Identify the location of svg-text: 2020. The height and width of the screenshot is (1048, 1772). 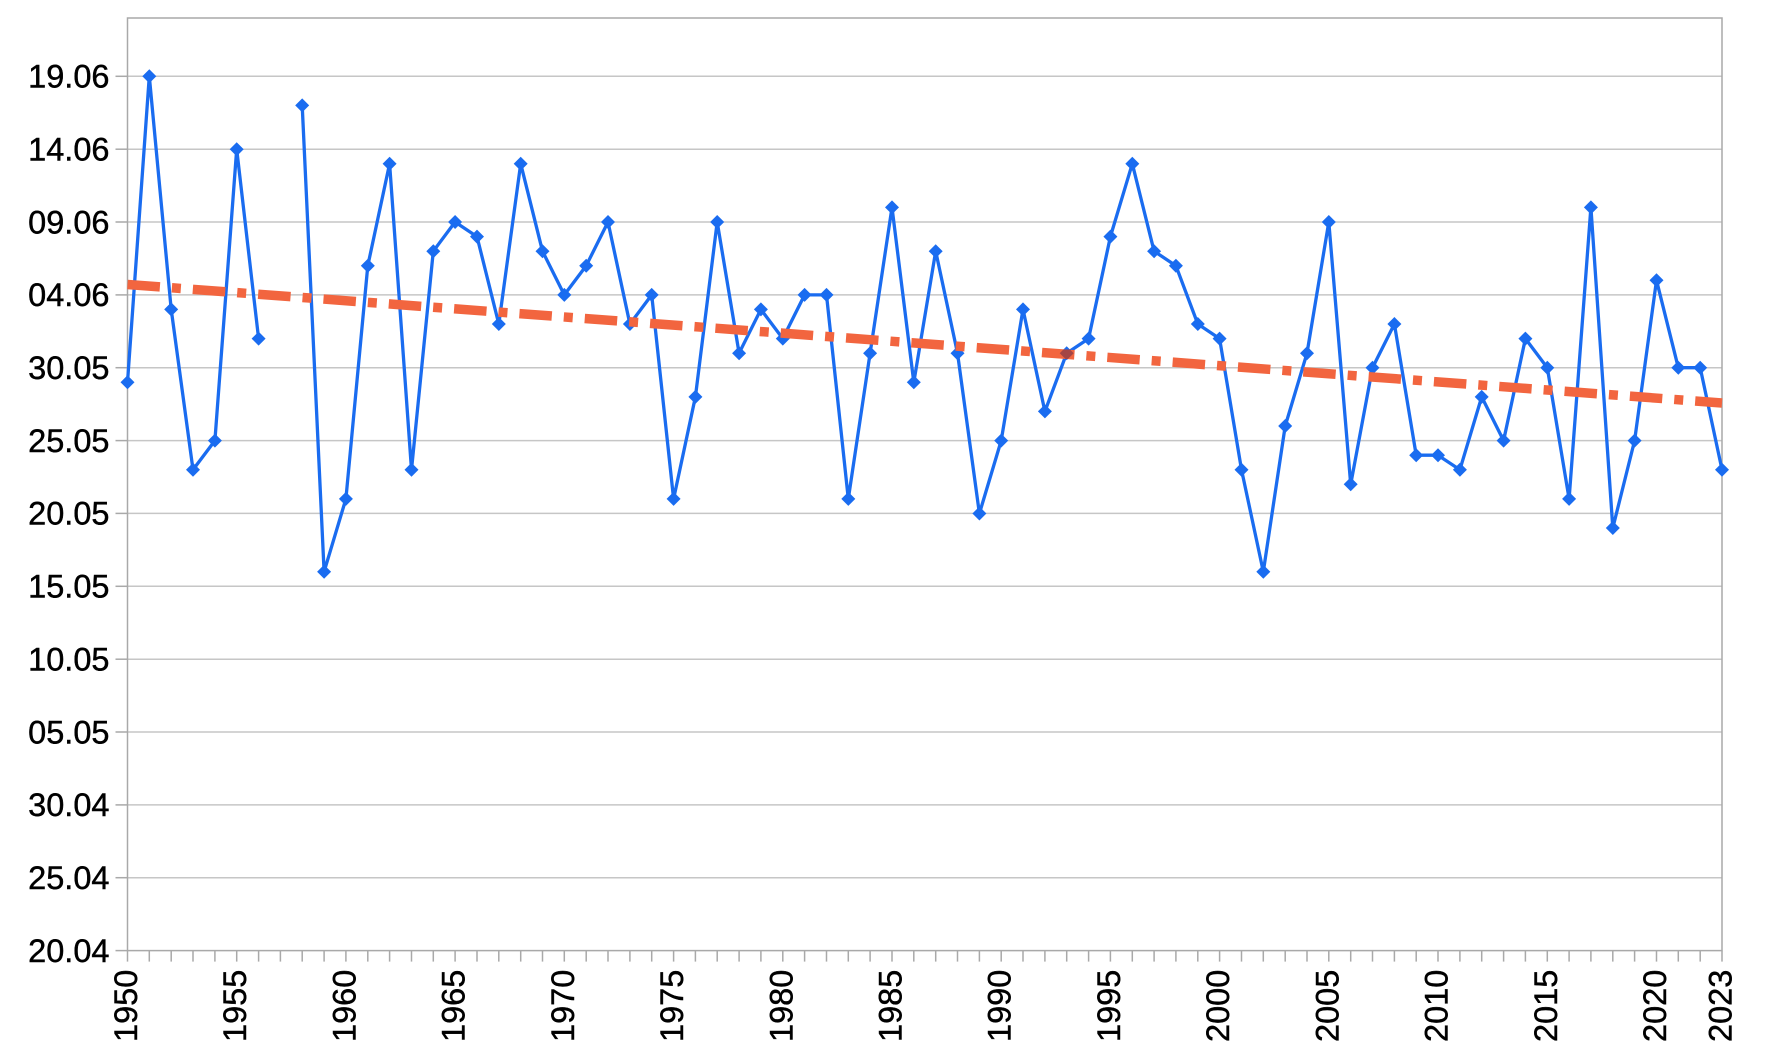
(1655, 1006).